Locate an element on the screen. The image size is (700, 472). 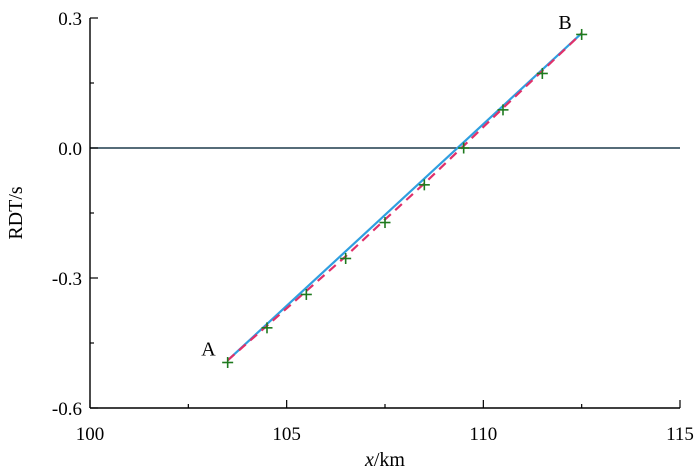
x-axis-title-variable: x is located at coordinates (369, 460).